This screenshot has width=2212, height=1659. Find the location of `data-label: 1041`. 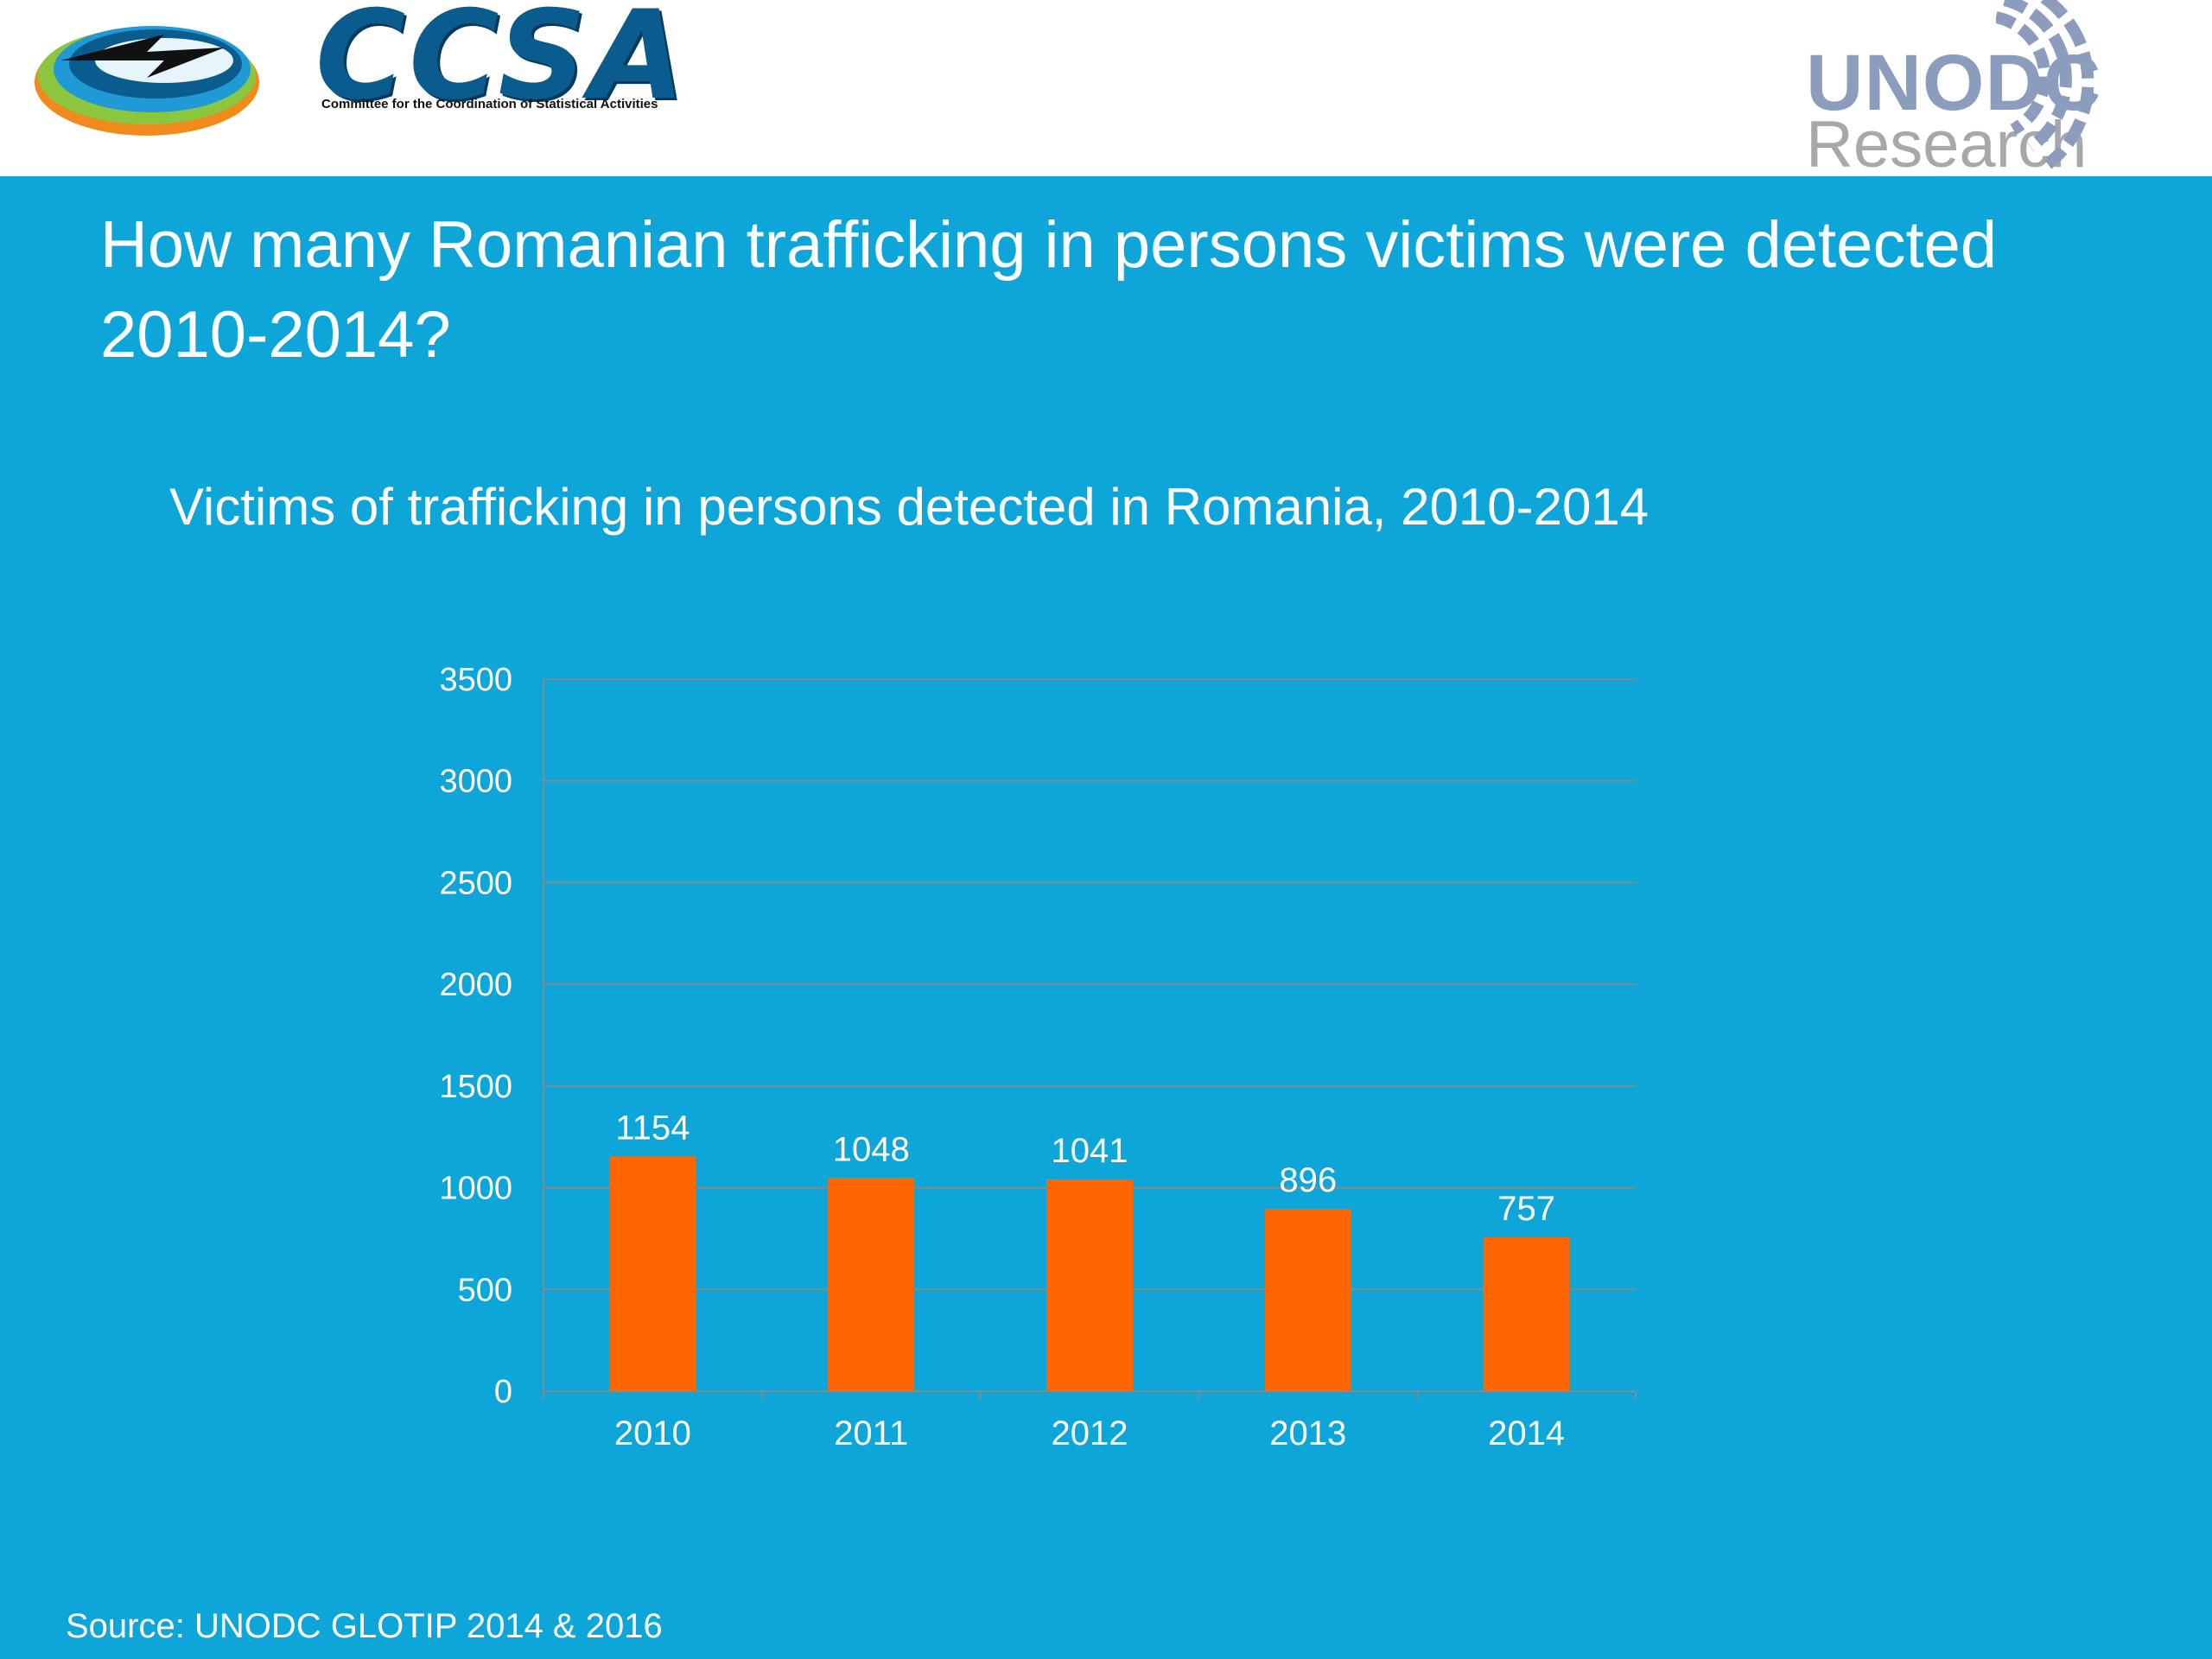

data-label: 1041 is located at coordinates (1090, 1151).